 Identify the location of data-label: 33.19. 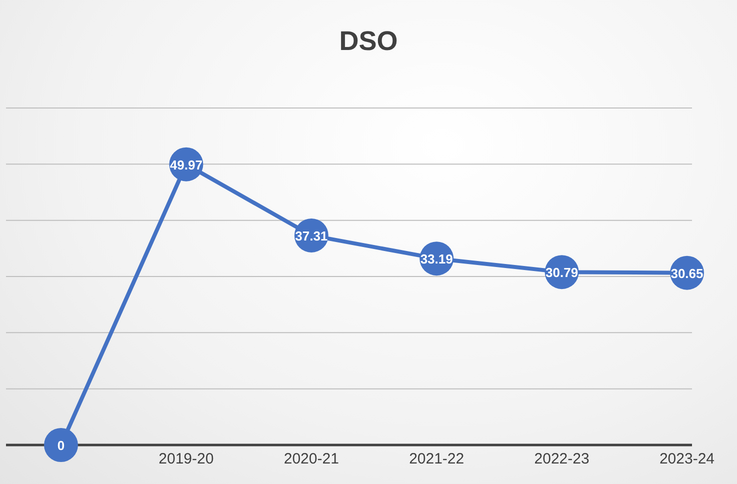
(436, 259).